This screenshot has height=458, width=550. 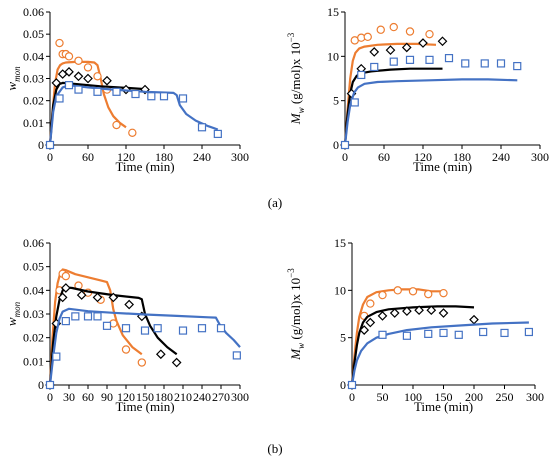 I want to click on x-tick-label: 240, so click(x=202, y=157).